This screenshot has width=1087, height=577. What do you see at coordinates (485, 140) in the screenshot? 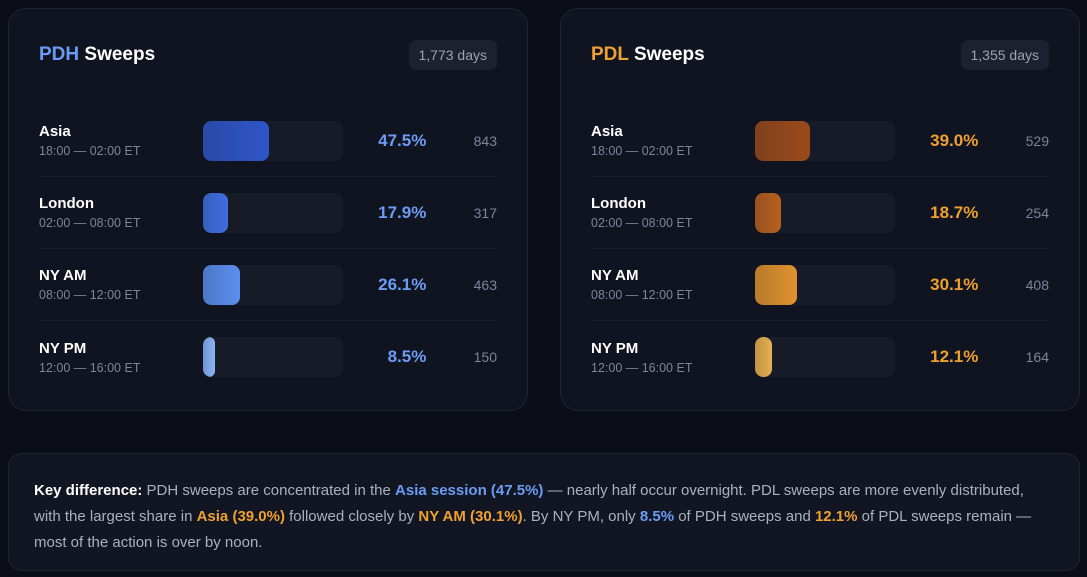
I see `session-count: 843` at bounding box center [485, 140].